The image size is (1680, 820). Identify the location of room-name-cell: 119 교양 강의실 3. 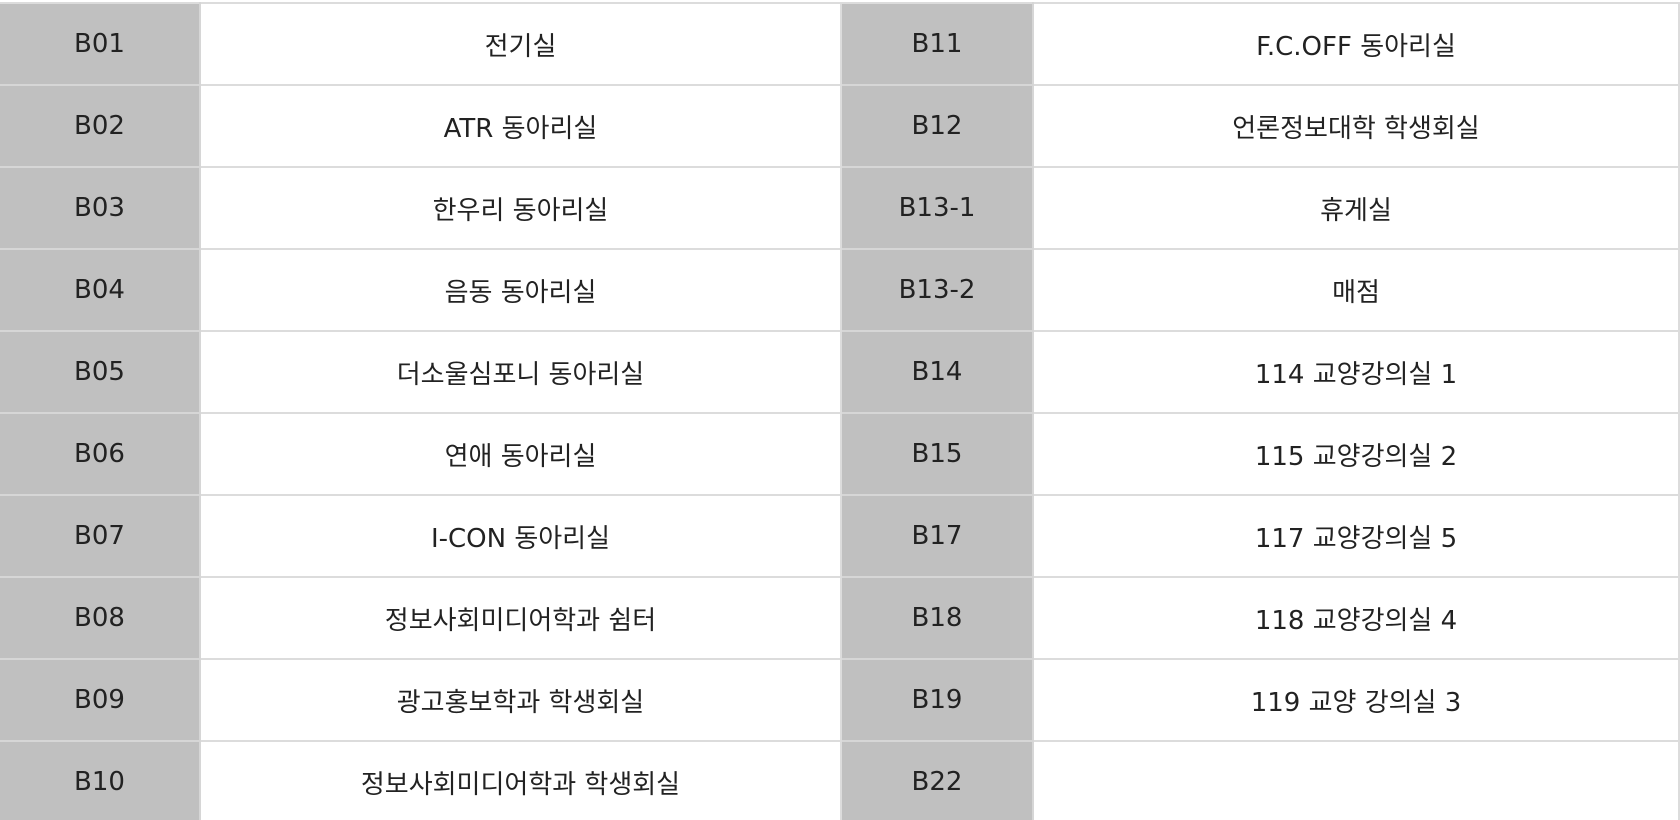
(1356, 700).